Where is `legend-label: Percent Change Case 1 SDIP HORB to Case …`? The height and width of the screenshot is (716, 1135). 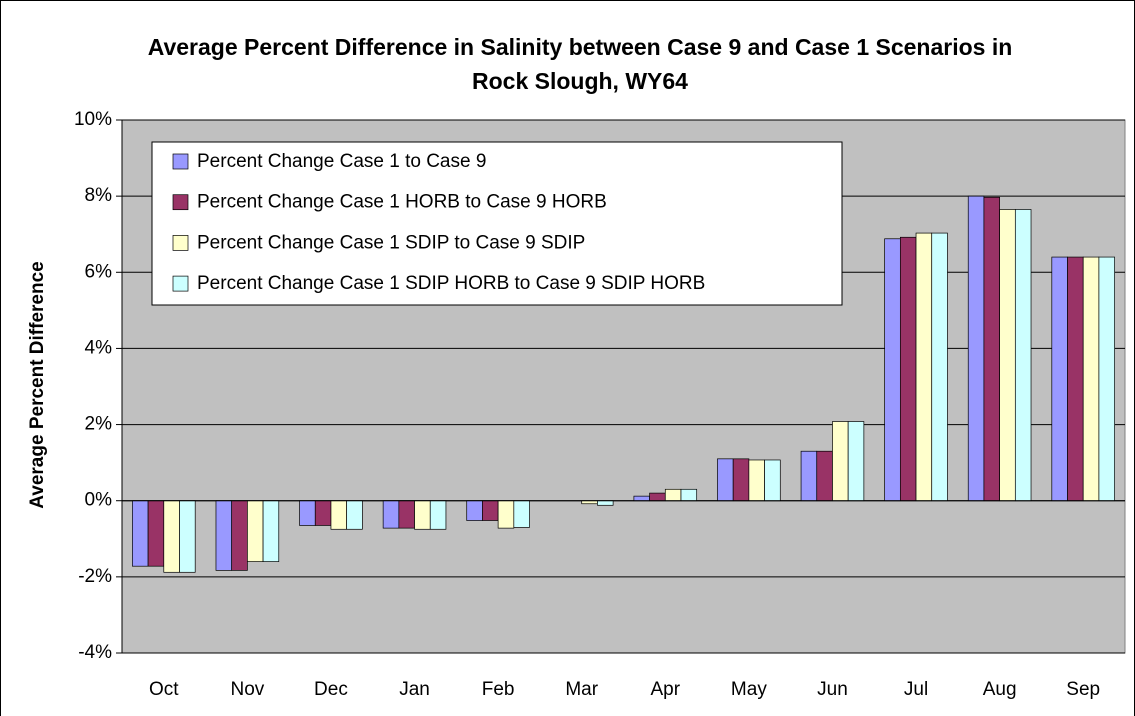
legend-label: Percent Change Case 1 SDIP HORB to Case … is located at coordinates (451, 283).